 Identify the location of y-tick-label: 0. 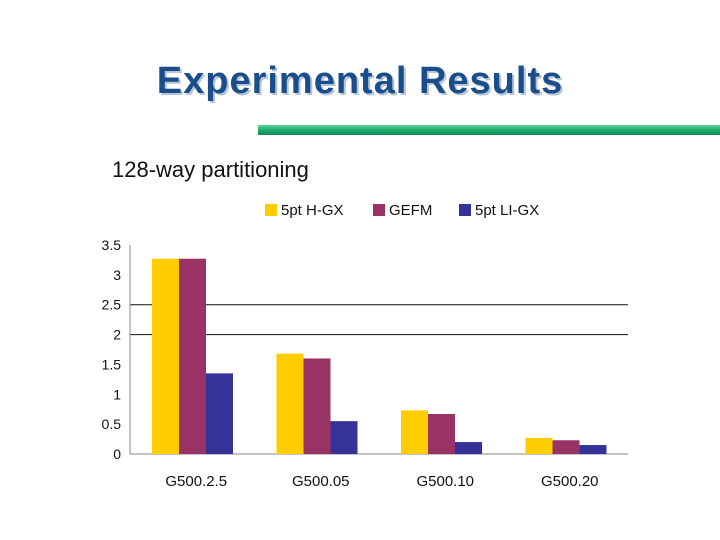
(117, 454).